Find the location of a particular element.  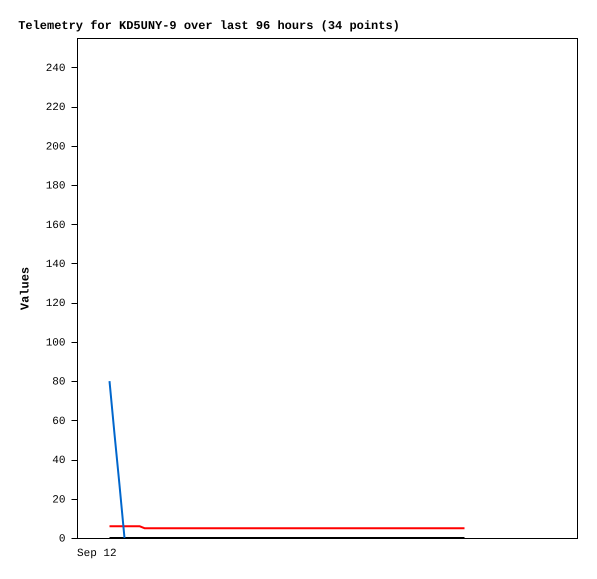

y-tick-label: 240 is located at coordinates (56, 68).